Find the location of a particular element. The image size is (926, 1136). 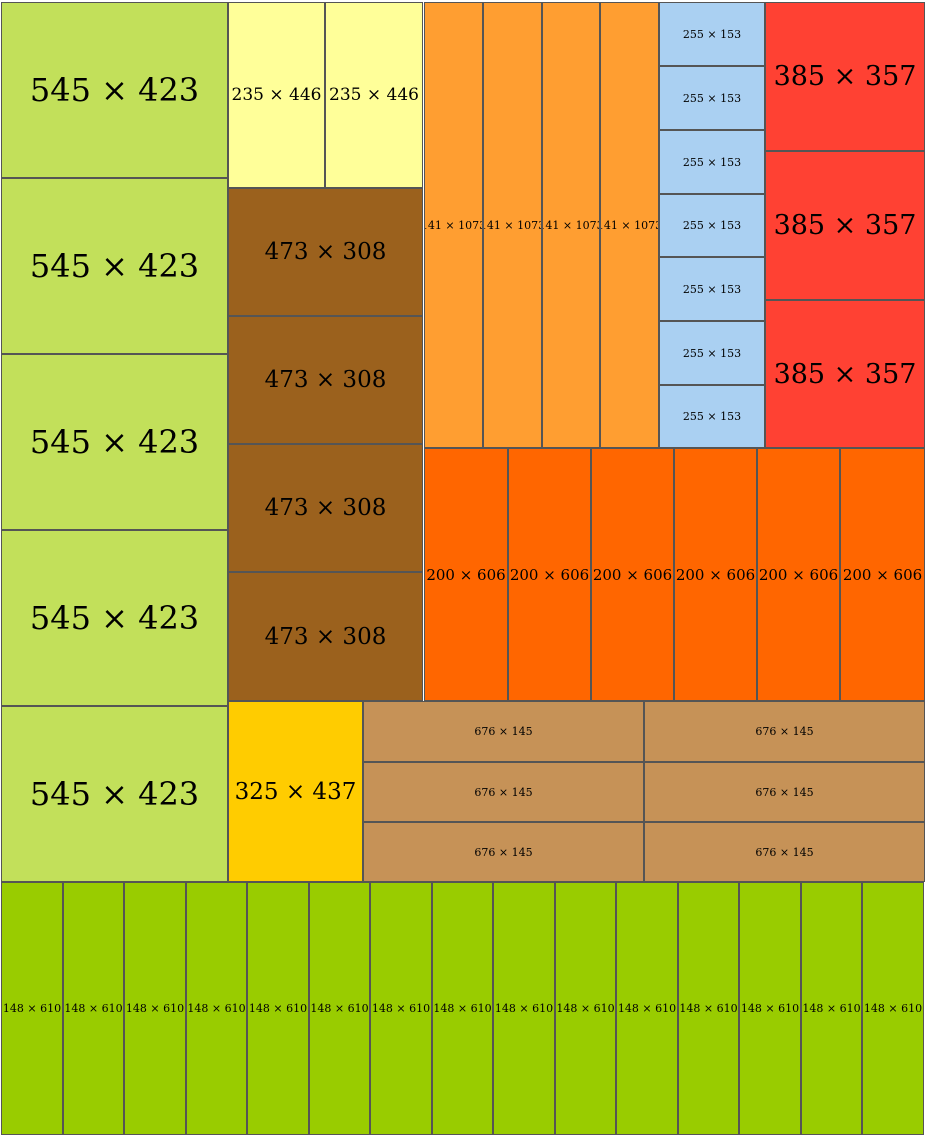

rect-473-1: 473 × 308 is located at coordinates (325, 252).